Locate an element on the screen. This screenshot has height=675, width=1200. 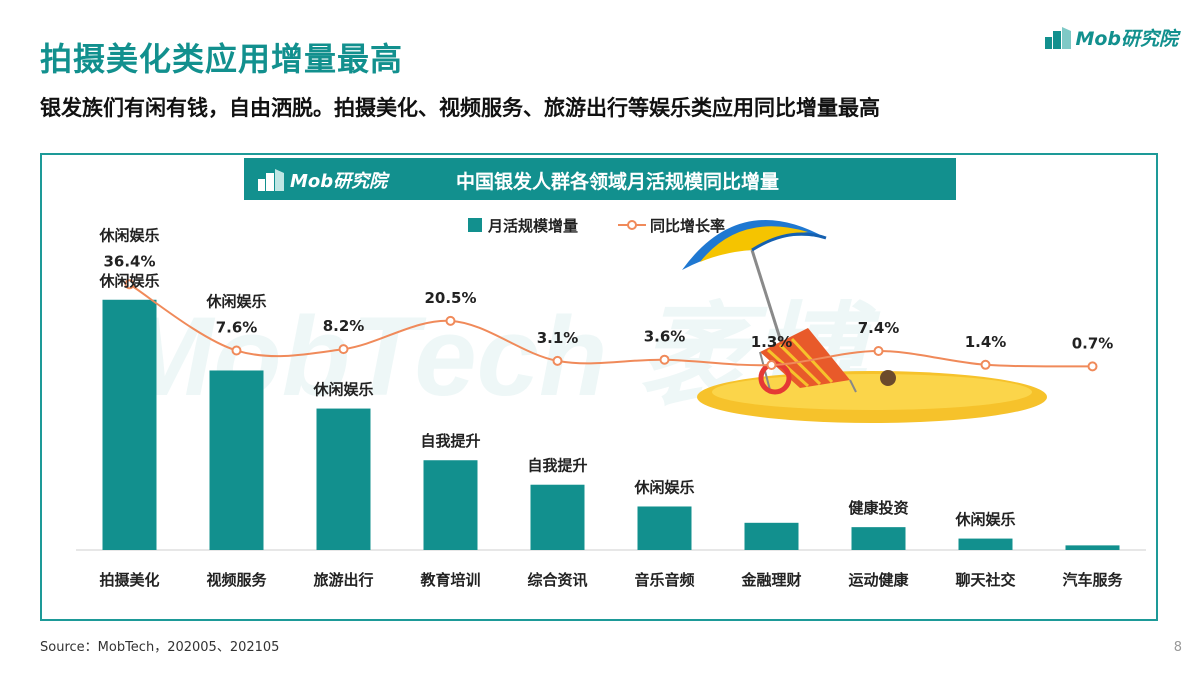
rate-label: 3.1% is located at coordinates (558, 338).